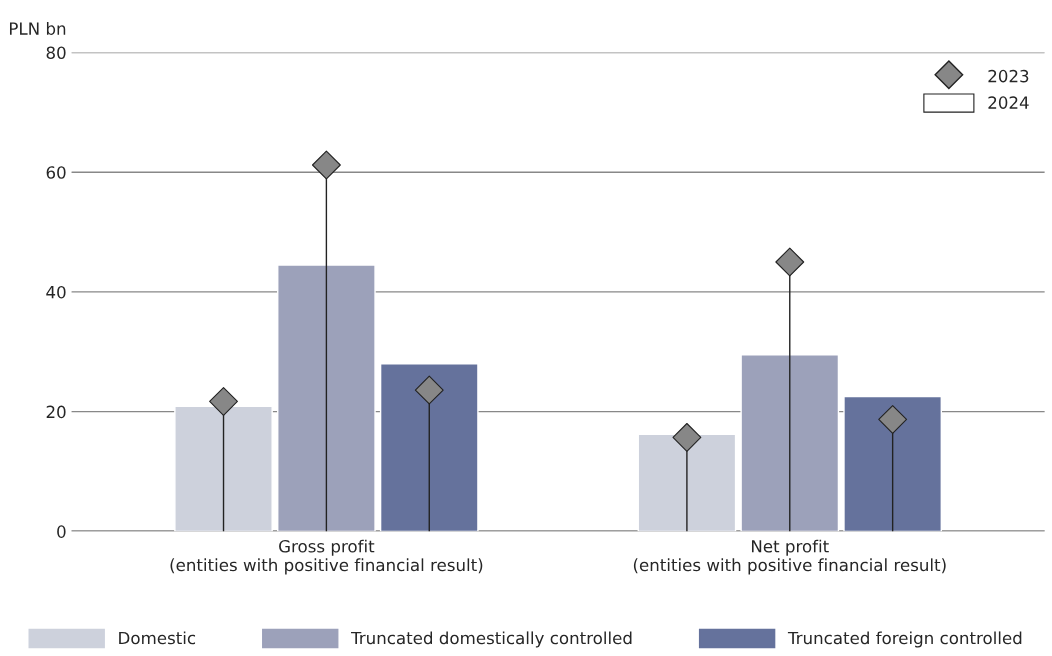 The image size is (1052, 656). What do you see at coordinates (1008, 102) in the screenshot?
I see `annotation: 2024` at bounding box center [1008, 102].